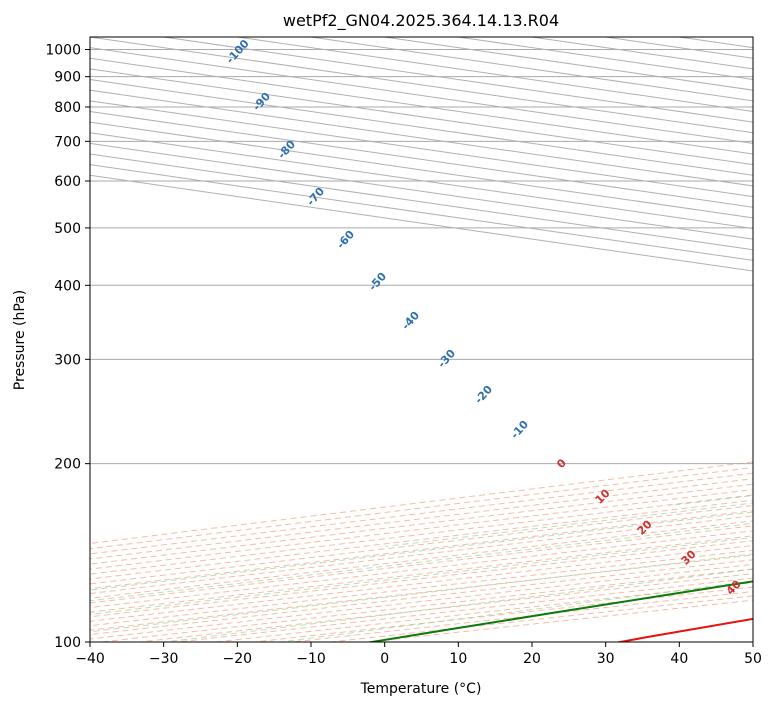  Describe the element at coordinates (345, 240) in the screenshot. I see `dry-adiabat-label: -60` at that location.